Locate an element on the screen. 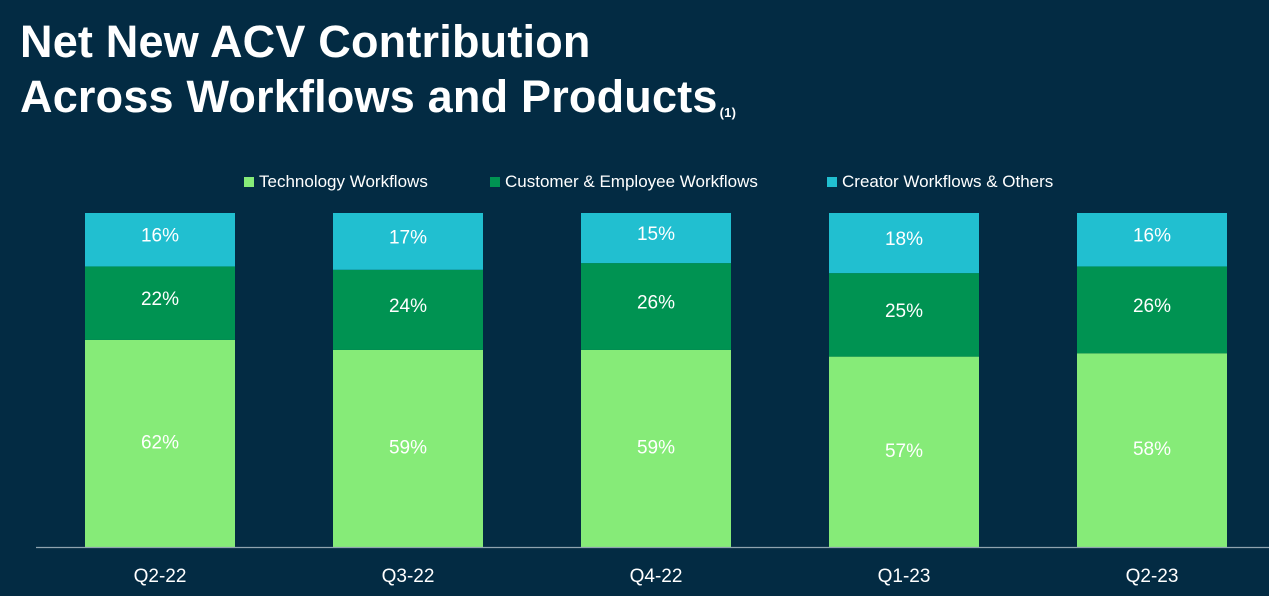  data-label-creator-others: 18% is located at coordinates (904, 239).